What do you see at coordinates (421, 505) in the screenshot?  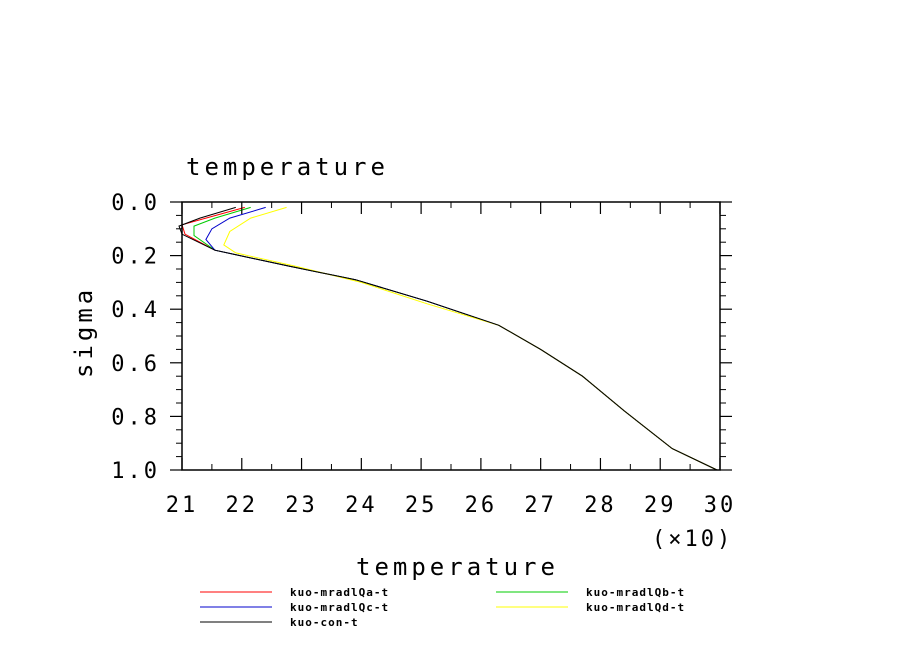 I see `x-tick-label: 25` at bounding box center [421, 505].